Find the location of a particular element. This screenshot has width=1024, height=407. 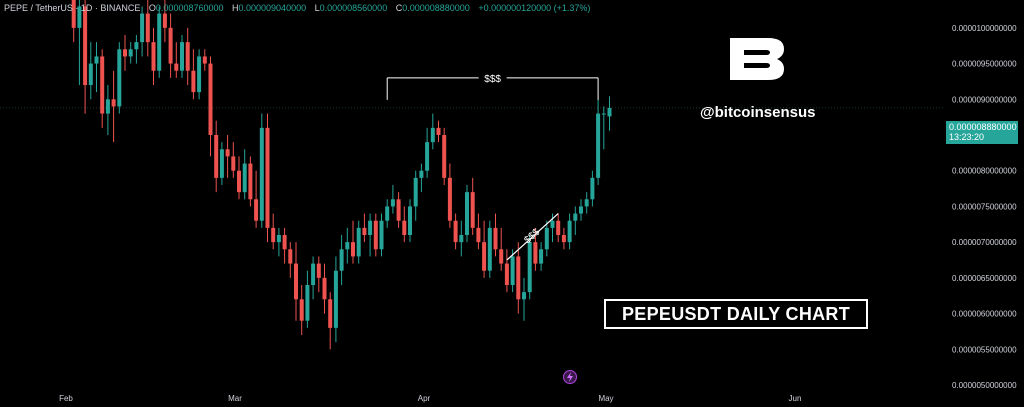

x-tick-label: Mar is located at coordinates (235, 398).